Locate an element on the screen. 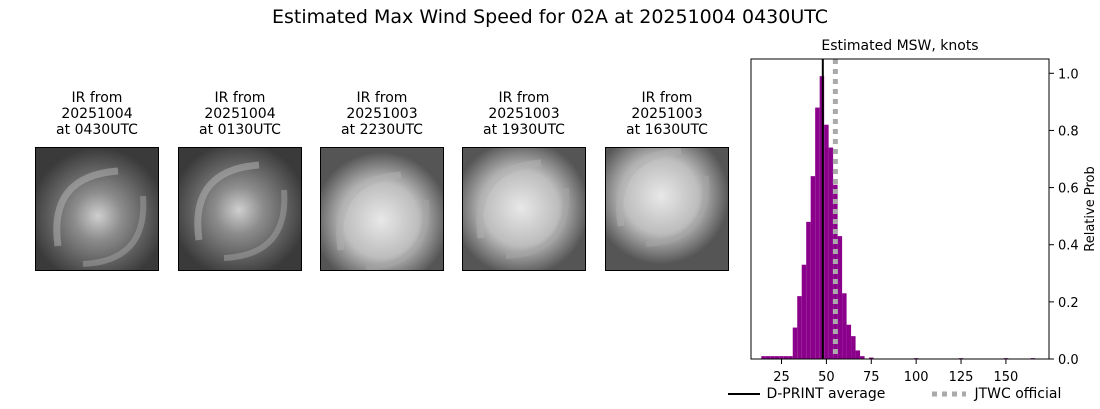 Image resolution: width=1100 pixels, height=409 pixels. x-tick-label: 75 is located at coordinates (871, 377).